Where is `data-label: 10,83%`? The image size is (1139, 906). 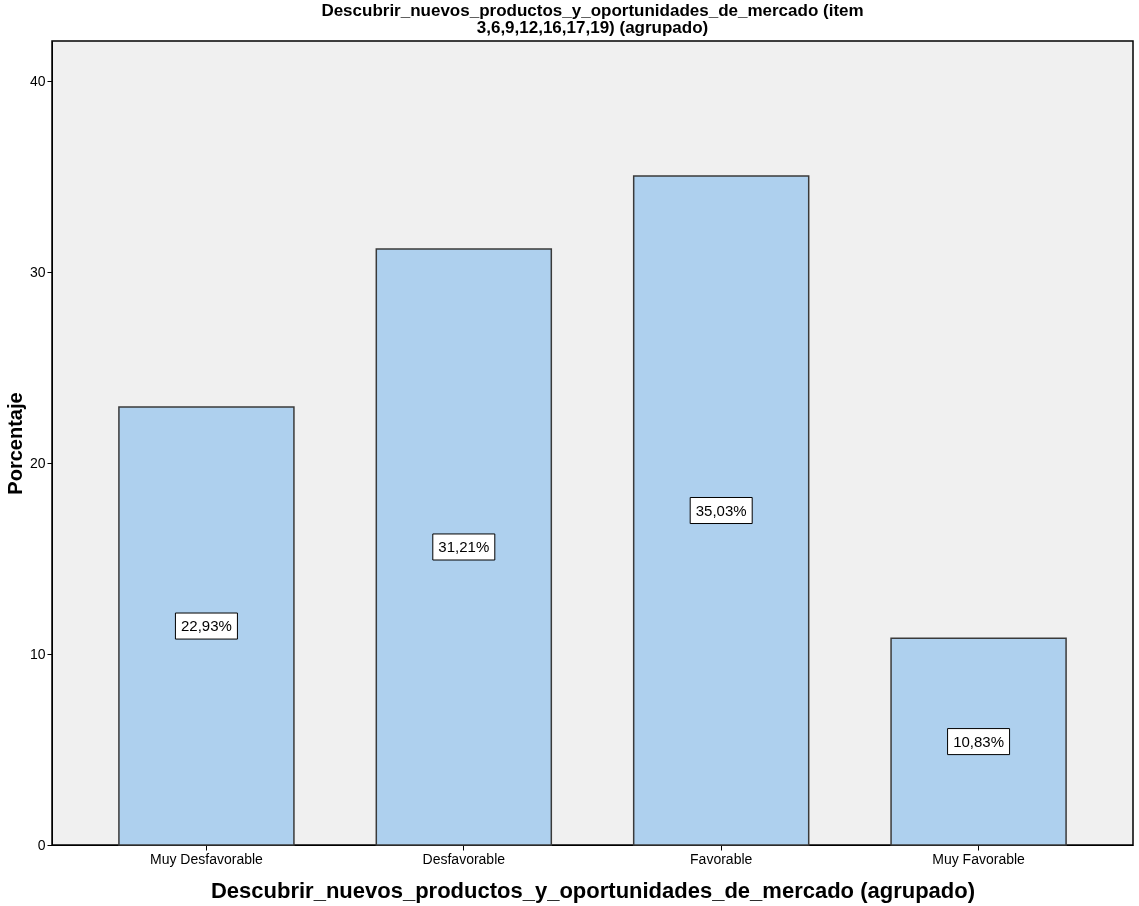 data-label: 10,83% is located at coordinates (979, 741).